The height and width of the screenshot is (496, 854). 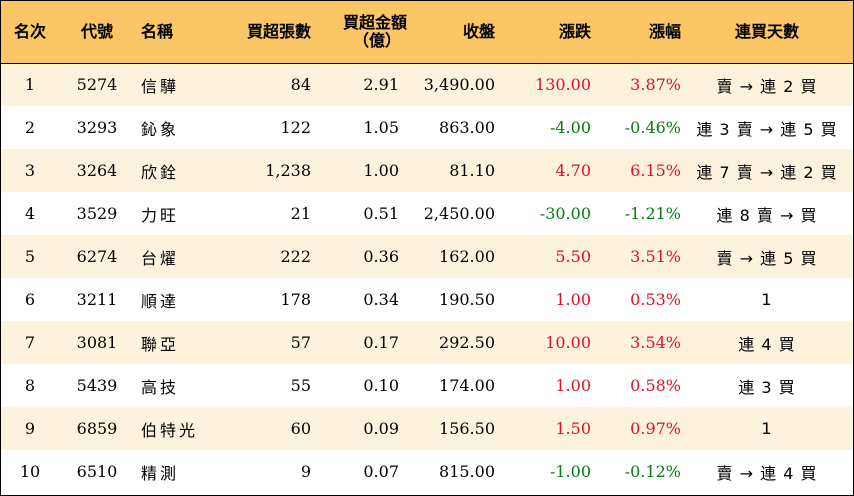 What do you see at coordinates (381, 127) in the screenshot?
I see `cell-net-buy-amount: 1.05` at bounding box center [381, 127].